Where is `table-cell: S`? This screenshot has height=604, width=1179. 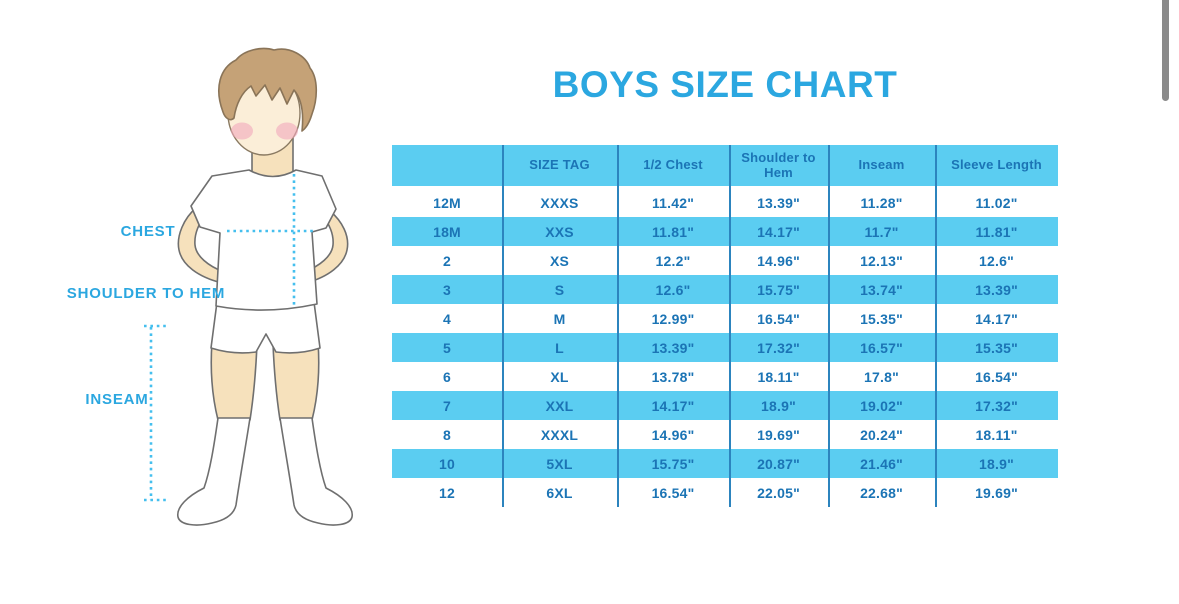
table-cell: S is located at coordinates (559, 289).